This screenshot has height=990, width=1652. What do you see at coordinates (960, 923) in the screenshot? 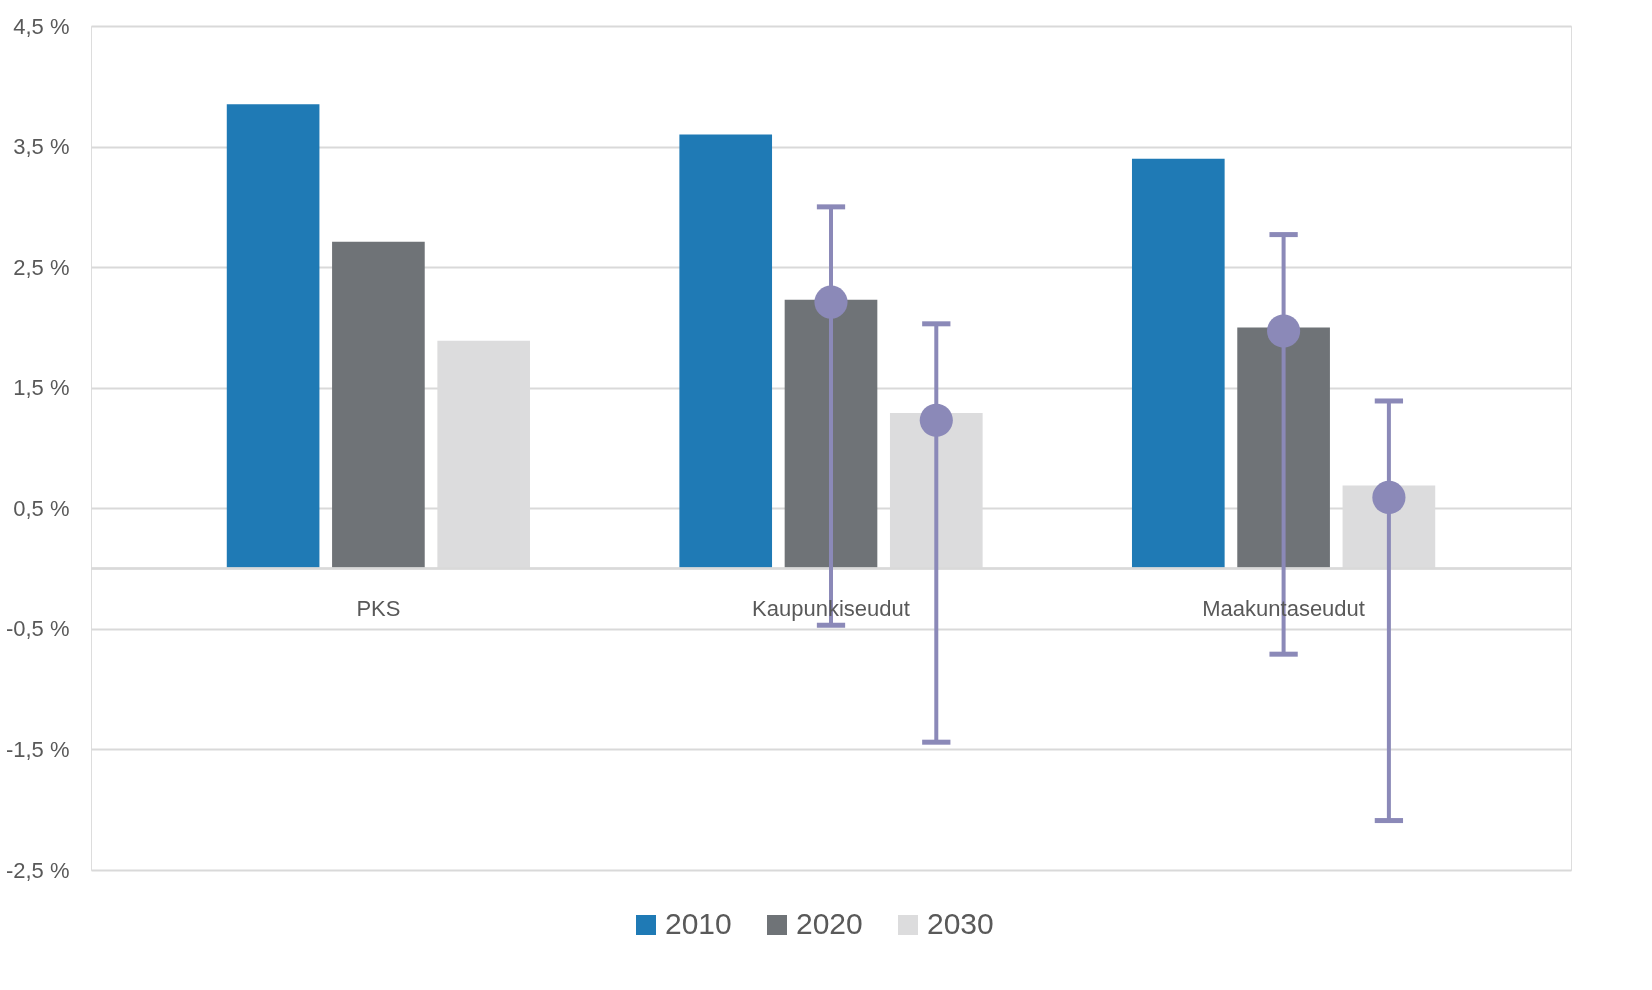
I see `legend-label: 2030` at bounding box center [960, 923].